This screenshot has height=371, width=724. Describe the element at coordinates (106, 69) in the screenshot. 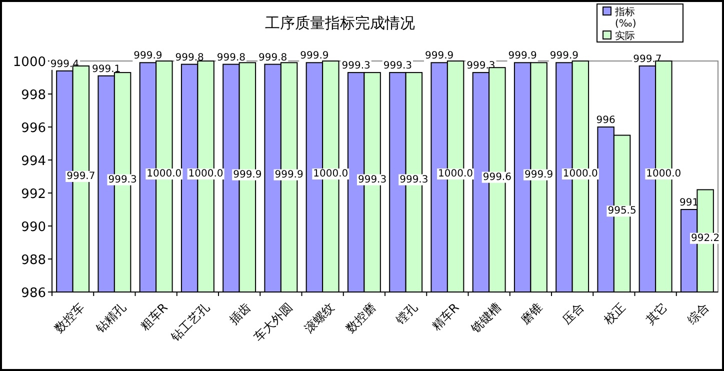

I see `data-label: 999.1` at that location.